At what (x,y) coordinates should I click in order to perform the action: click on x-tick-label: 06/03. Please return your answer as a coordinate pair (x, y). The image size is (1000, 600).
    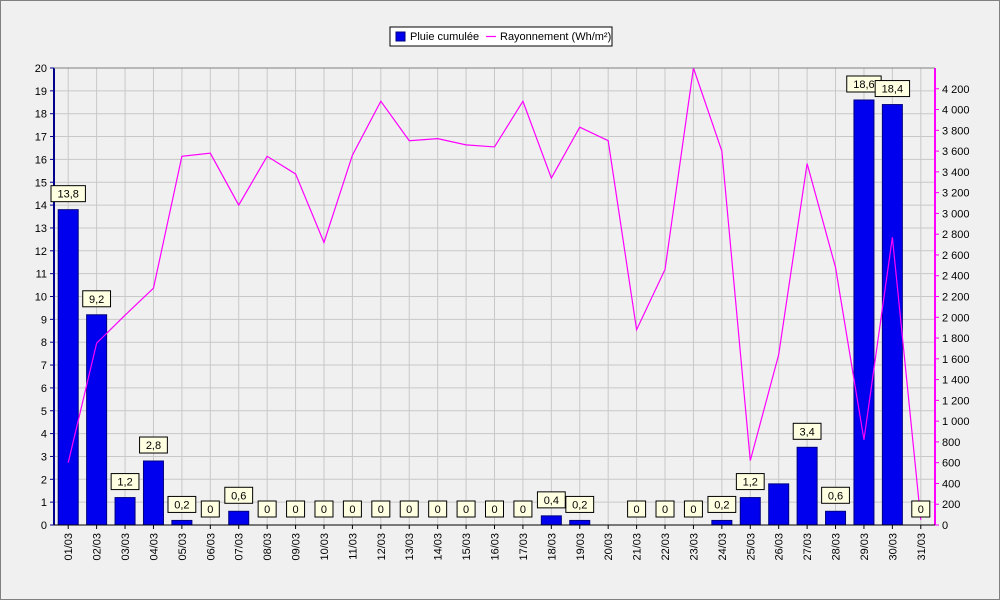
    Looking at the image, I should click on (211, 547).